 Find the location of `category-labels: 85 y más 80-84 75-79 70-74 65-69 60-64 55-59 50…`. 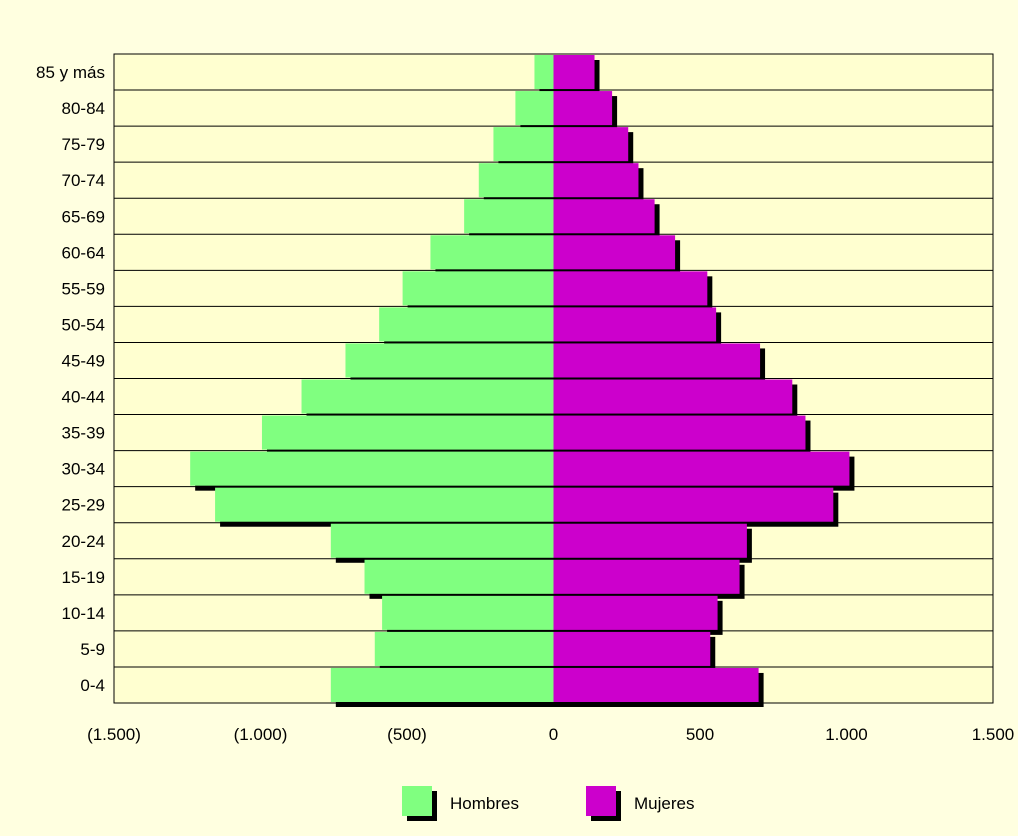

category-labels: 85 y más 80-84 75-79 70-74 65-69 60-64 55-59 50… is located at coordinates (70, 379).